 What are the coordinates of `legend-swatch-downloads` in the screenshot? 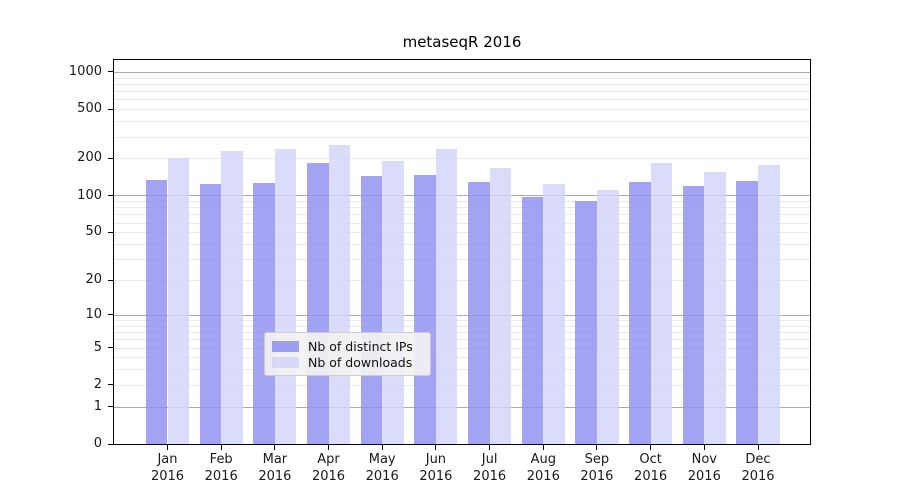 It's located at (285, 362).